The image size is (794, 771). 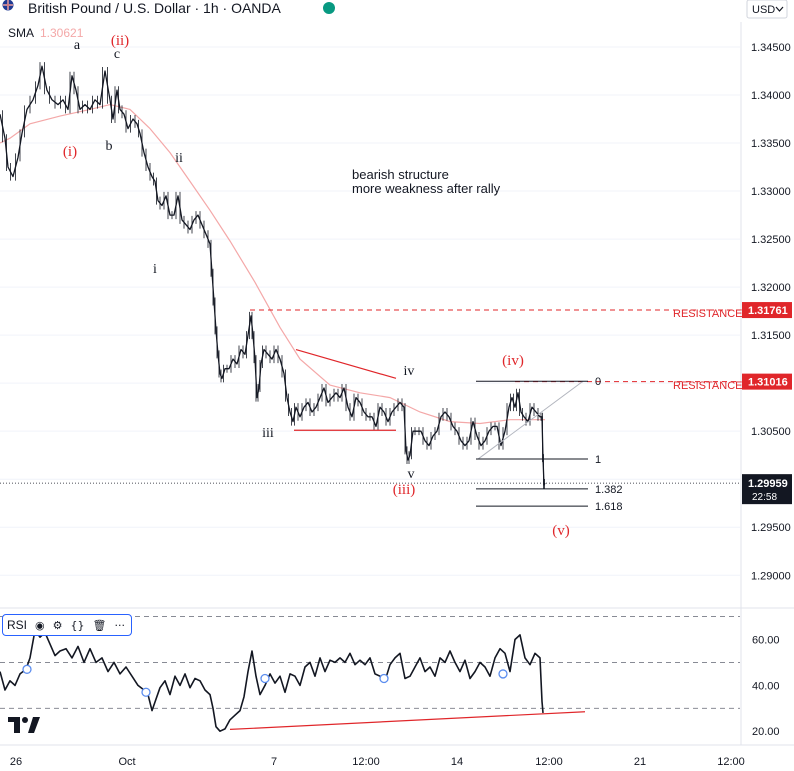 I want to click on rsi-guides, so click(x=370, y=662).